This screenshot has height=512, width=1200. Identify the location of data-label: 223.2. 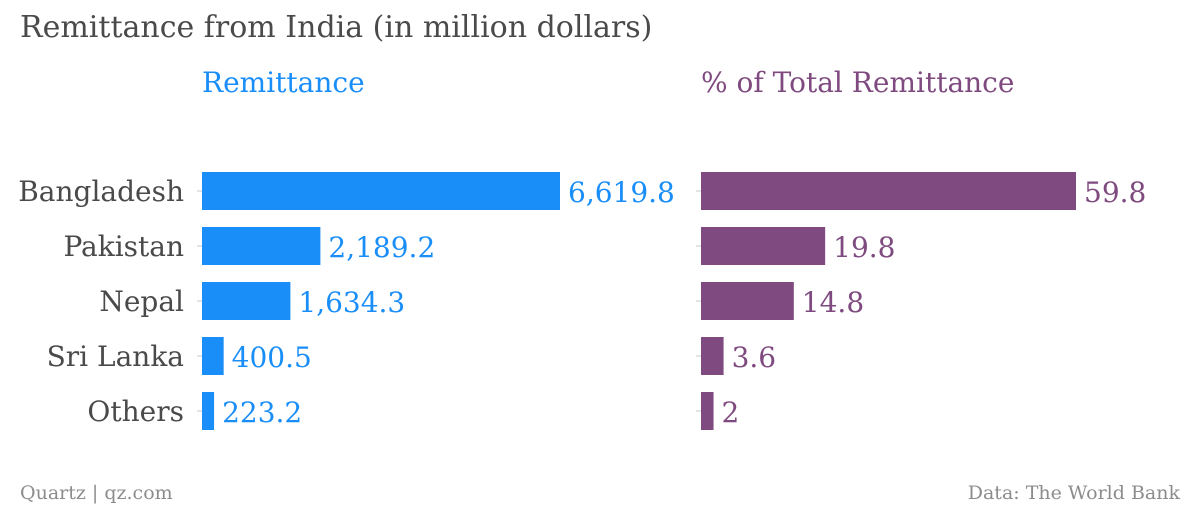
(262, 412).